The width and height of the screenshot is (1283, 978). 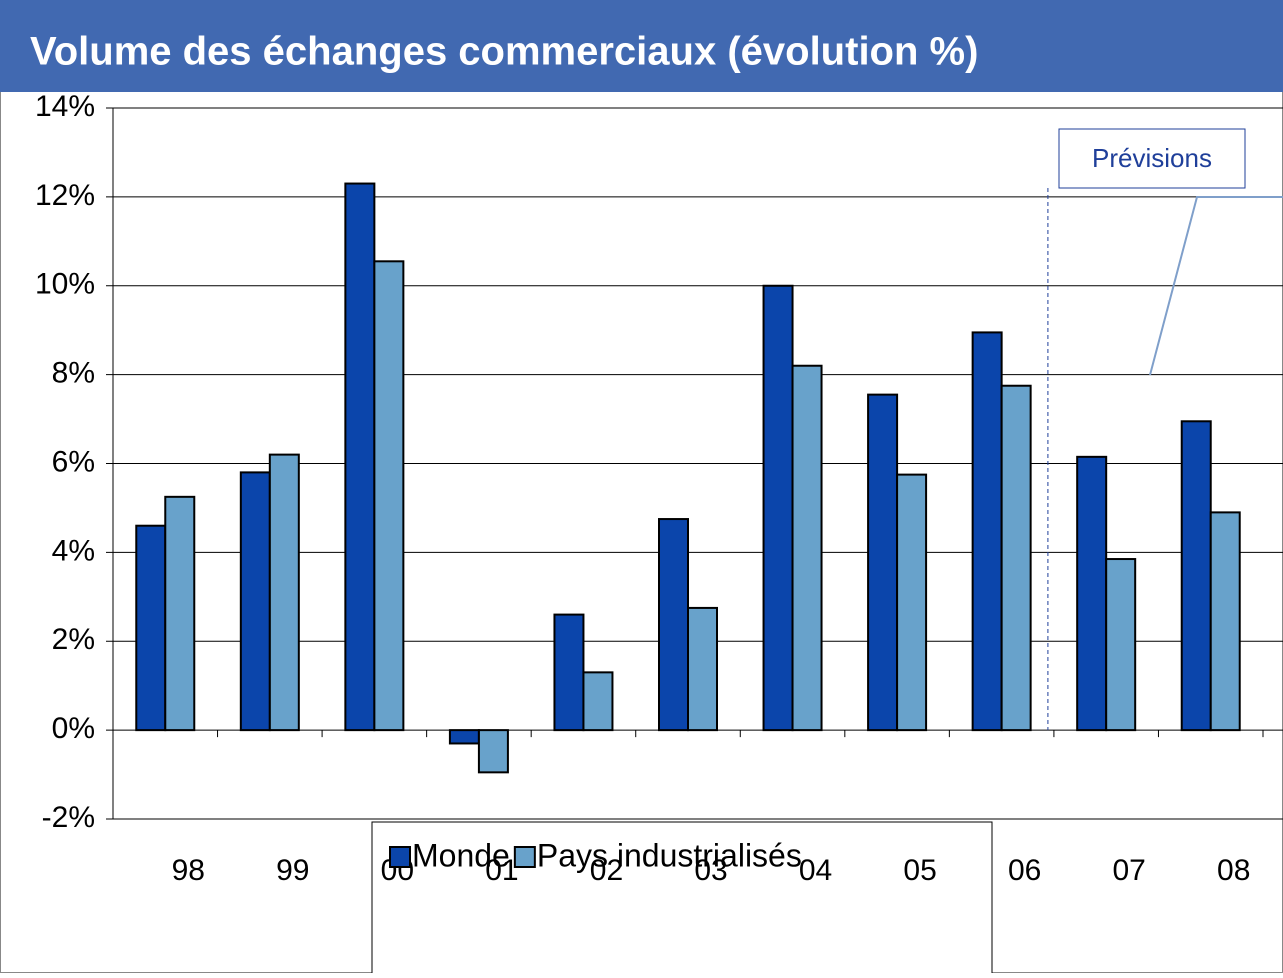 I want to click on y-tick-label: 10%, so click(x=65, y=284).